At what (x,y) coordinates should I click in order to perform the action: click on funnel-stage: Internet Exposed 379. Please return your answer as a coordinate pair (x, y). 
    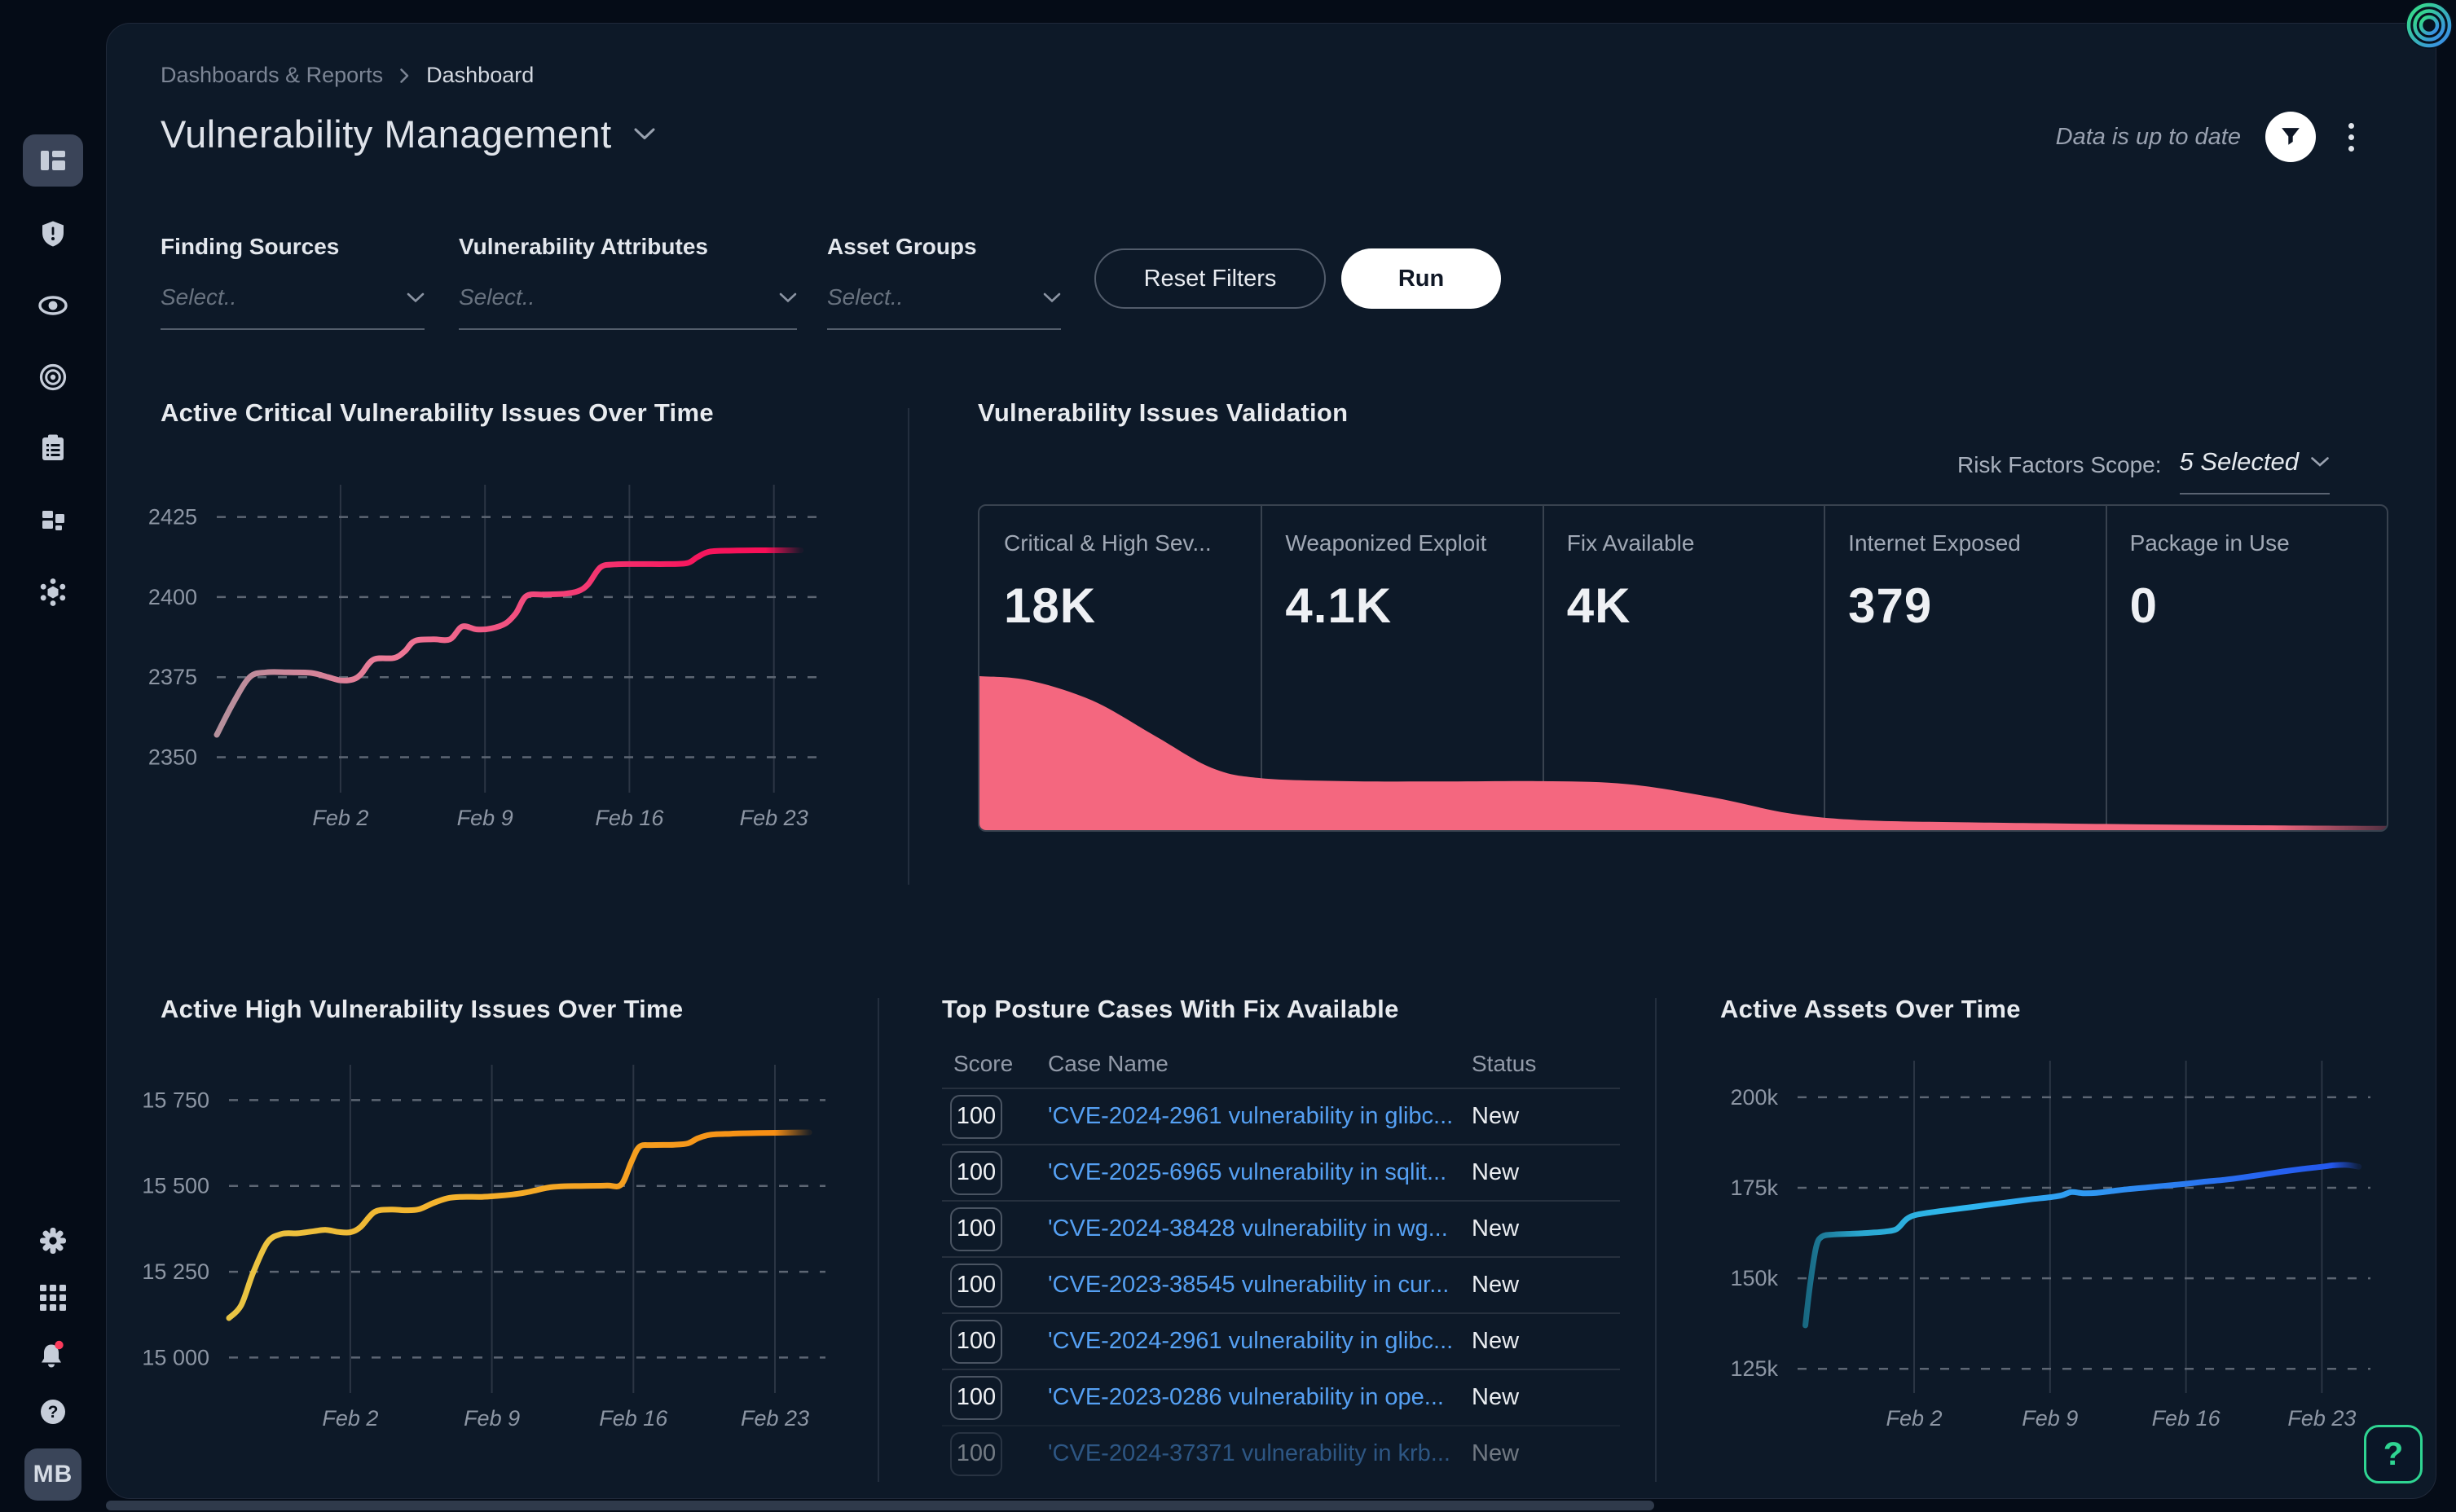
    Looking at the image, I should click on (1964, 668).